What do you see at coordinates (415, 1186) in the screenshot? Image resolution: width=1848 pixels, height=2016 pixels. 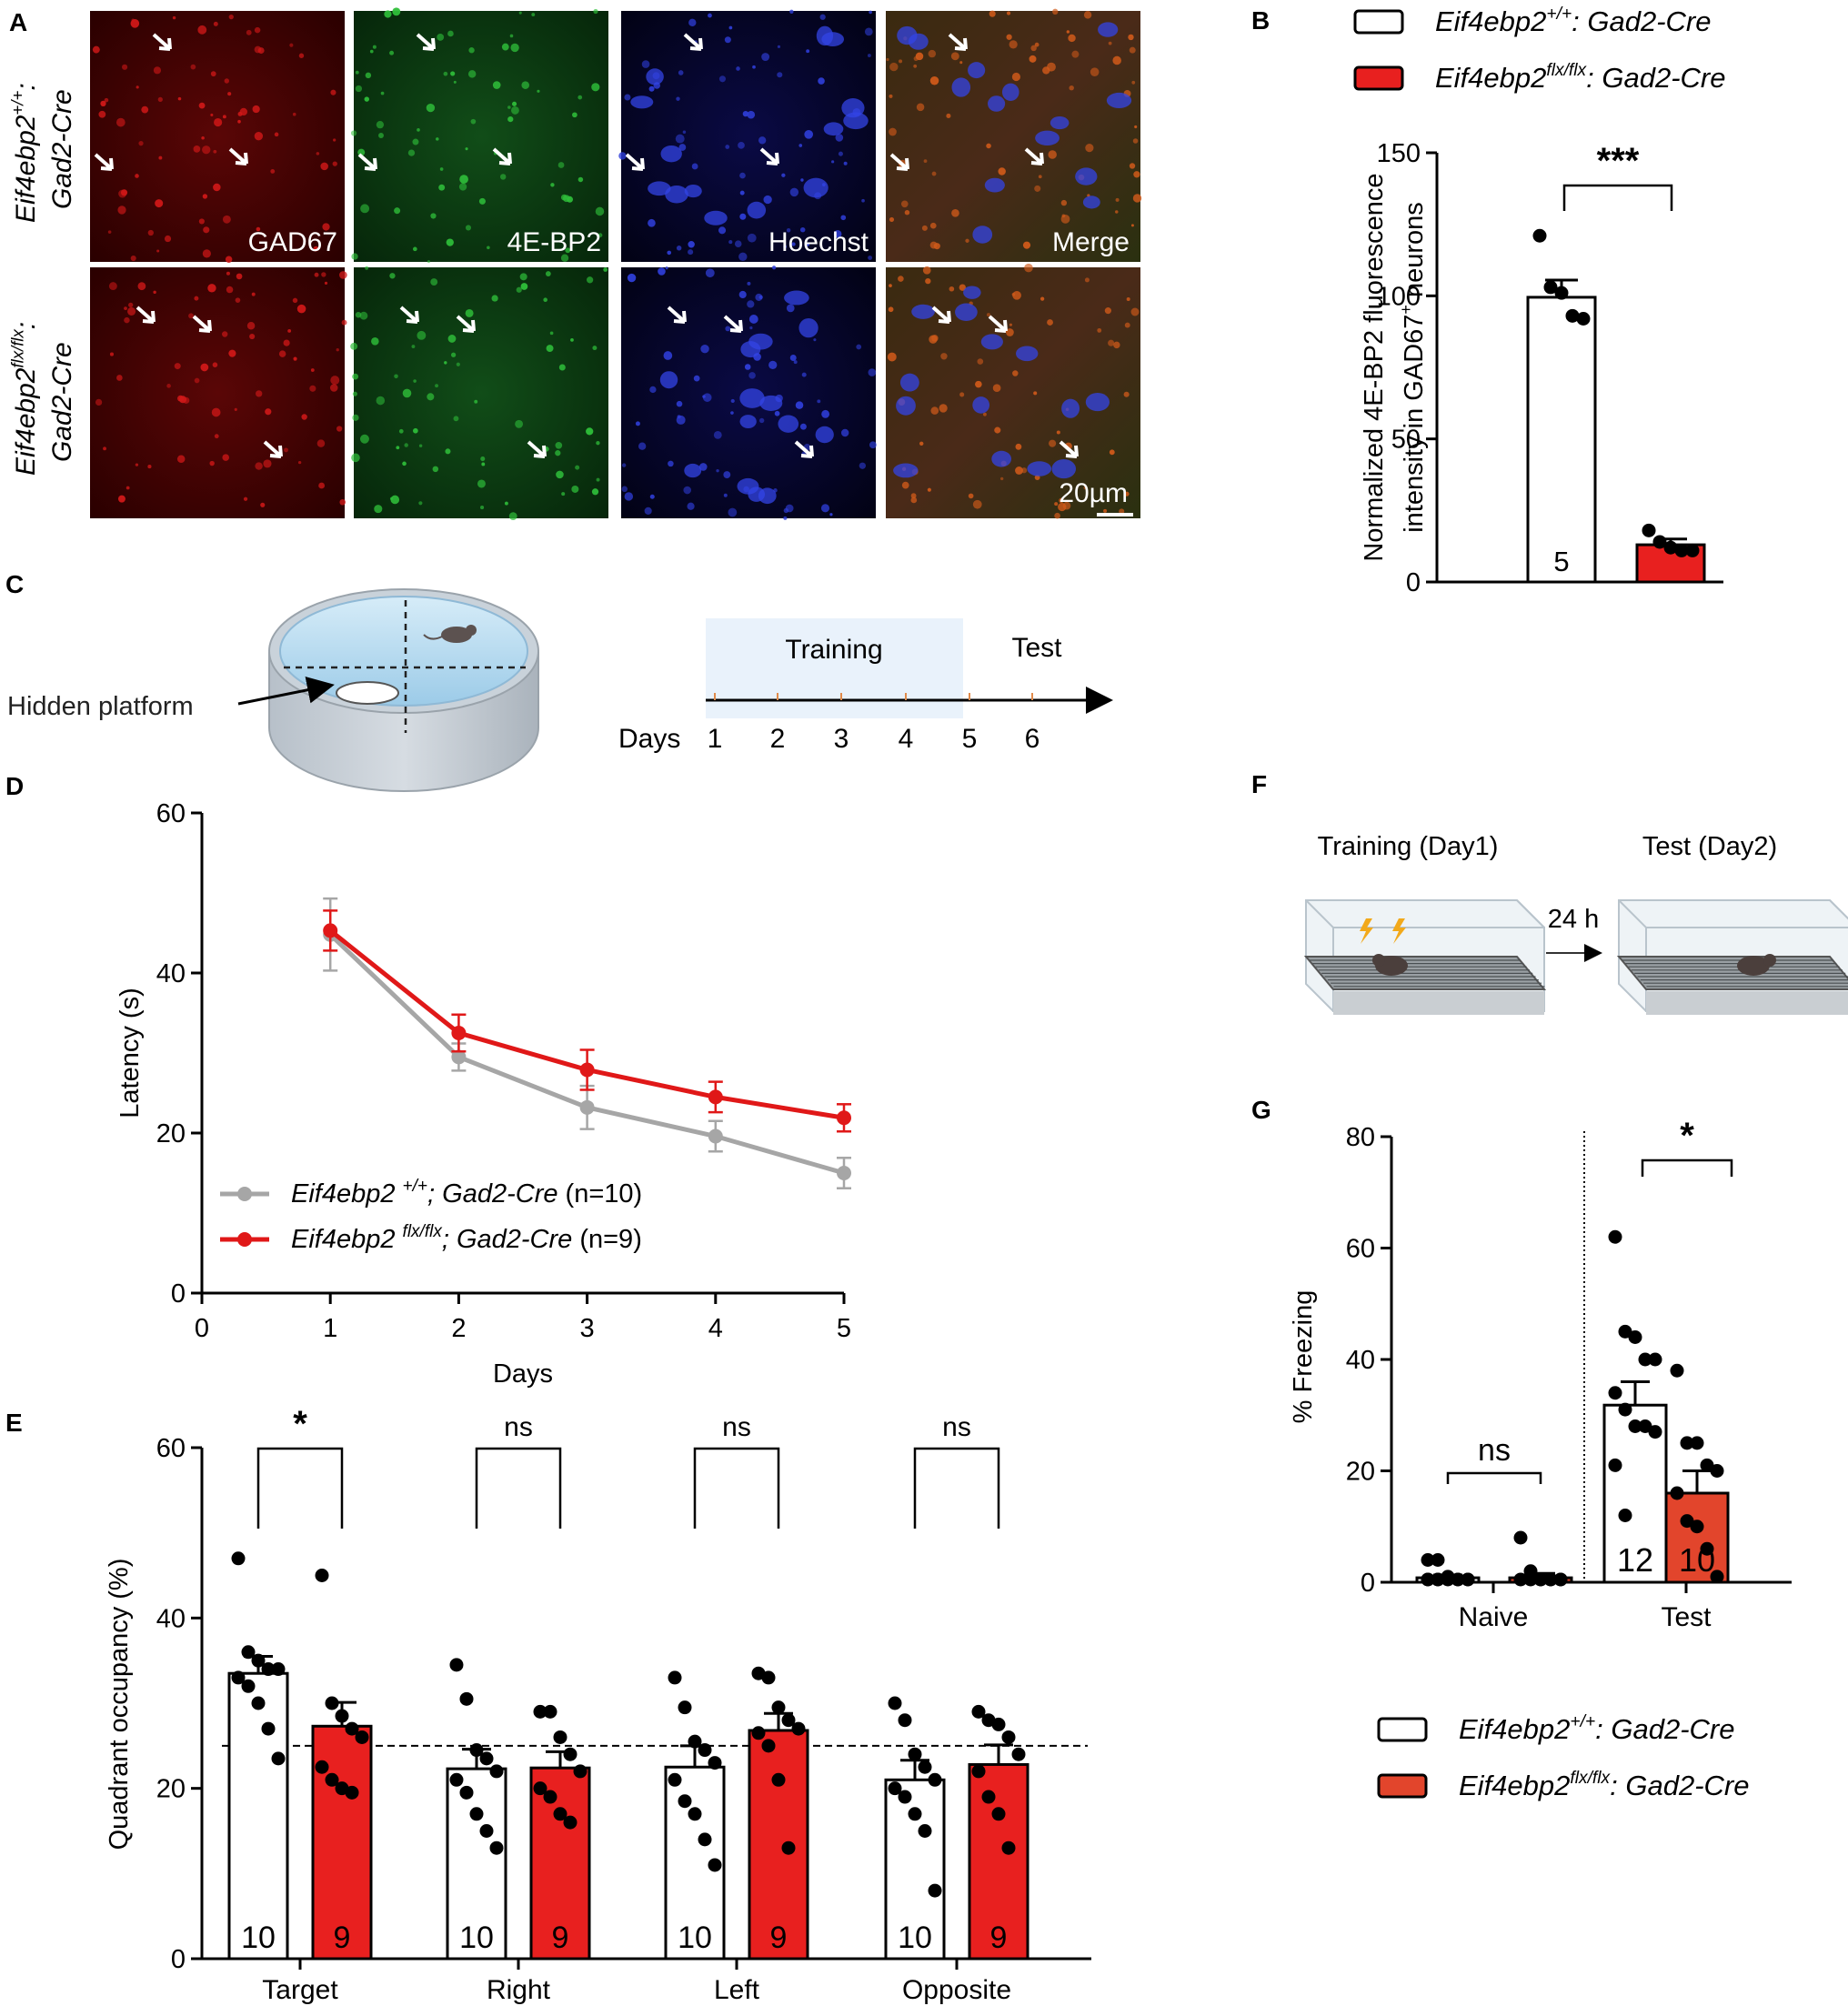 I see `d-legend-sup: +/+` at bounding box center [415, 1186].